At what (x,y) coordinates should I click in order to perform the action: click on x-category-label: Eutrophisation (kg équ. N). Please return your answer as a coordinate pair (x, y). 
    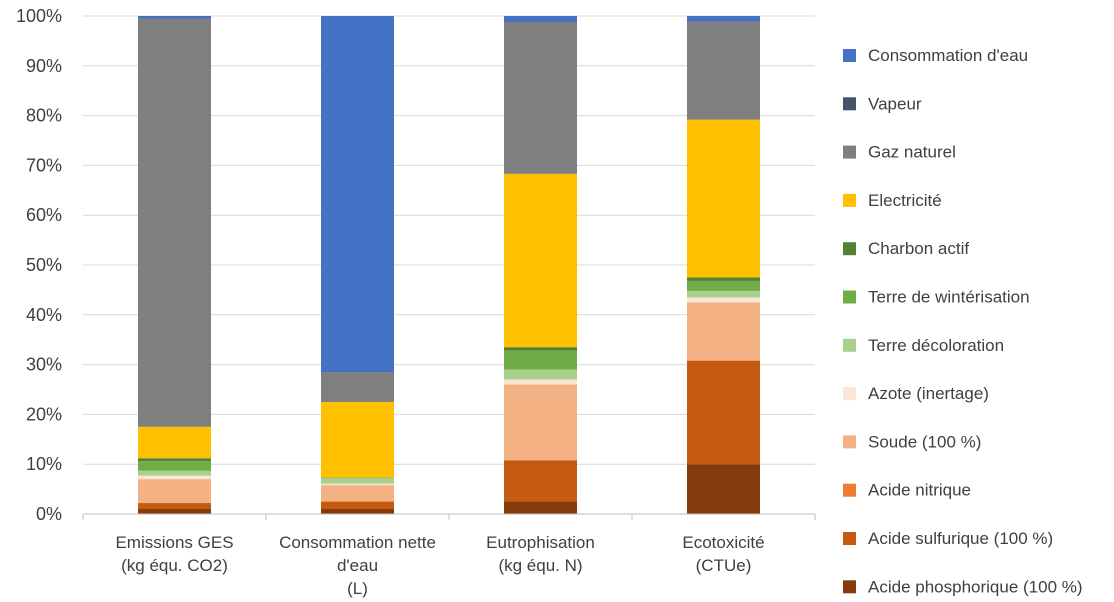
    Looking at the image, I should click on (540, 554).